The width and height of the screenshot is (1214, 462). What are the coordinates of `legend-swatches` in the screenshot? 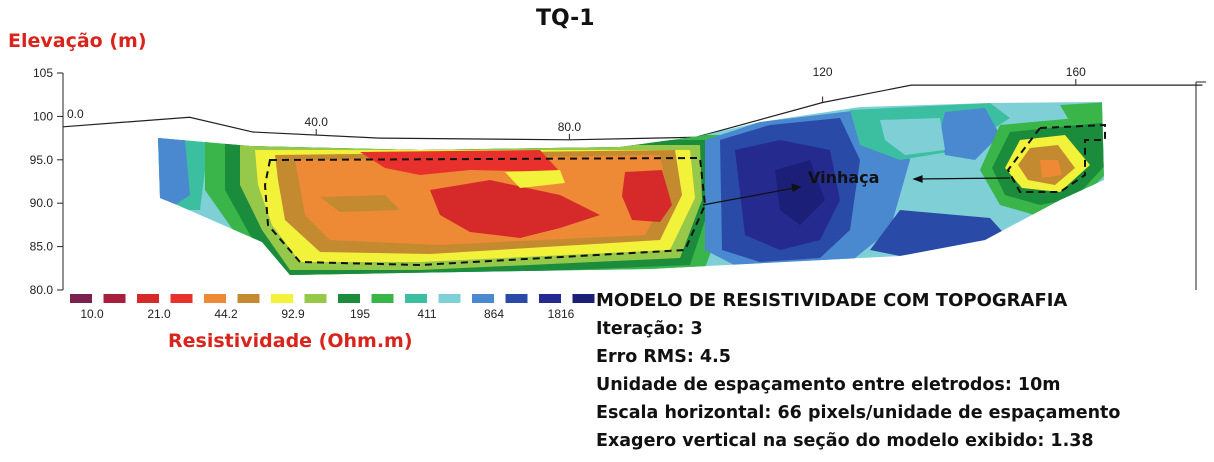 It's located at (332, 298).